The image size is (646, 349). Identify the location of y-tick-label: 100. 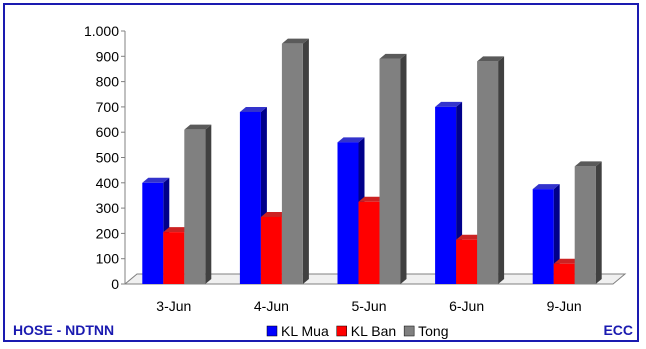
(108, 259).